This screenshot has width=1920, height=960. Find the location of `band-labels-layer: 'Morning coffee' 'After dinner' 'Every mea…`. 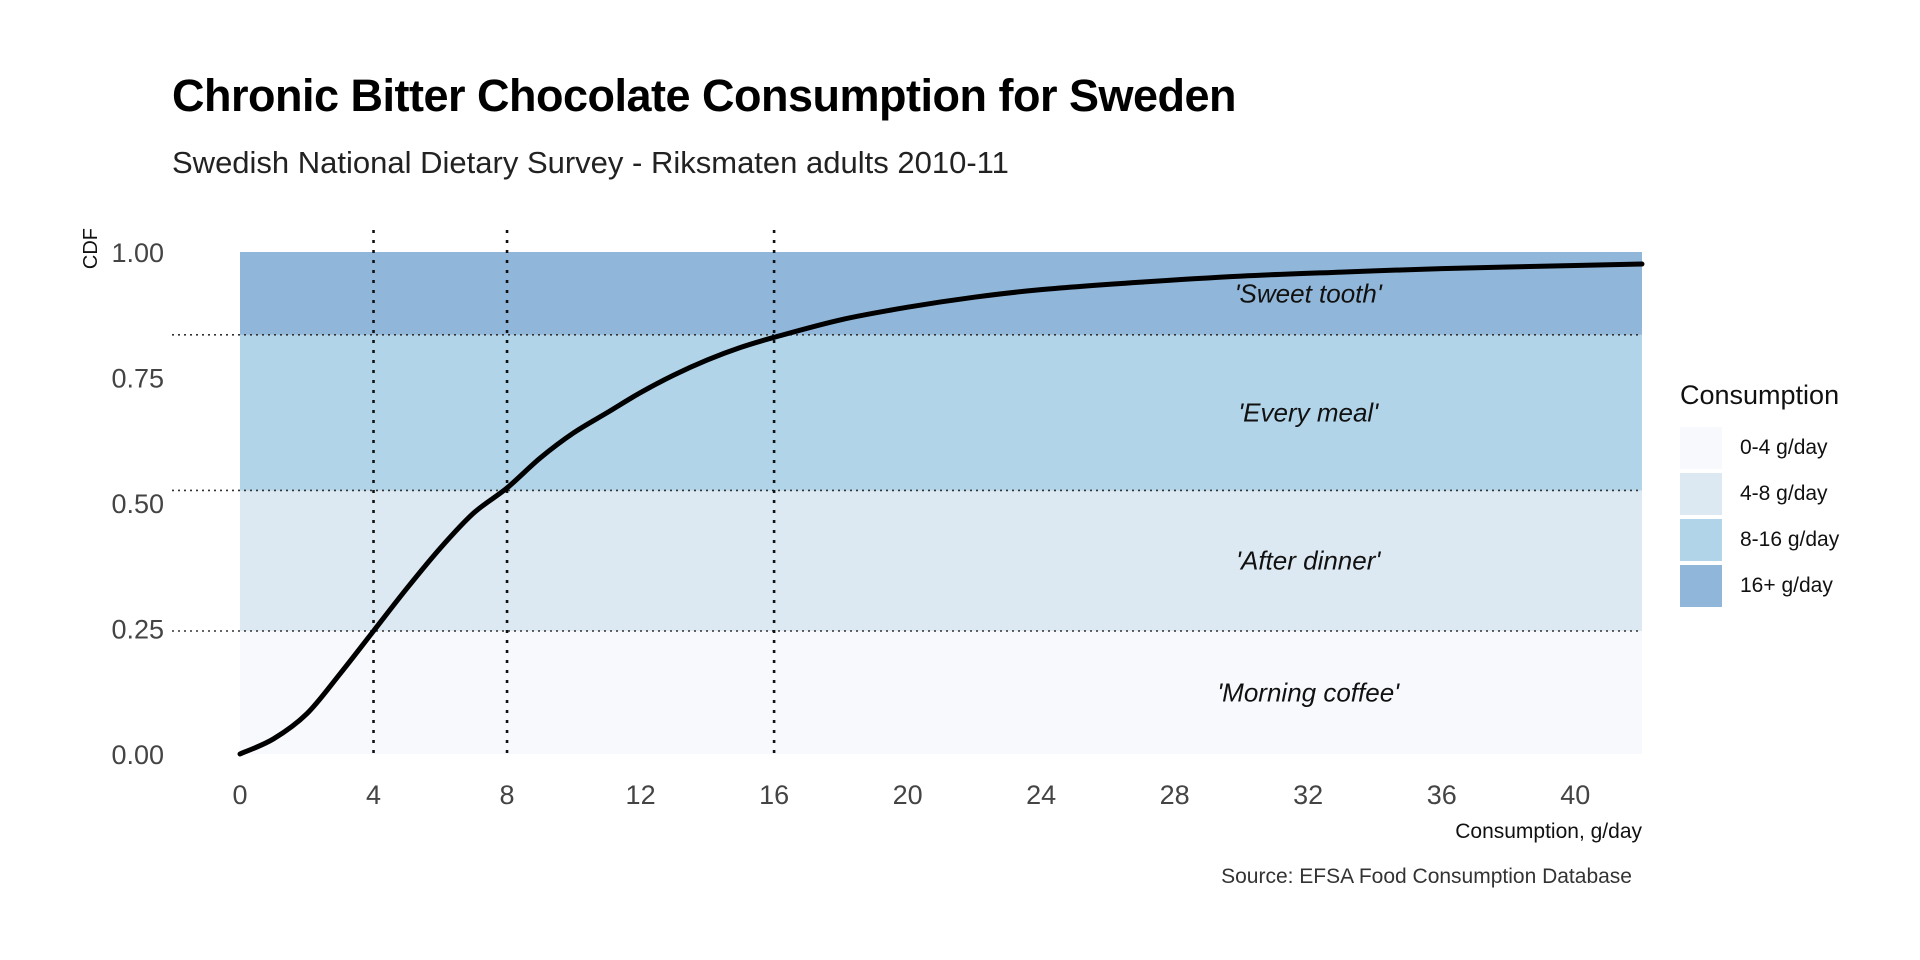

band-labels-layer: 'Morning coffee' 'After dinner' 'Every mea… is located at coordinates (1308, 492).